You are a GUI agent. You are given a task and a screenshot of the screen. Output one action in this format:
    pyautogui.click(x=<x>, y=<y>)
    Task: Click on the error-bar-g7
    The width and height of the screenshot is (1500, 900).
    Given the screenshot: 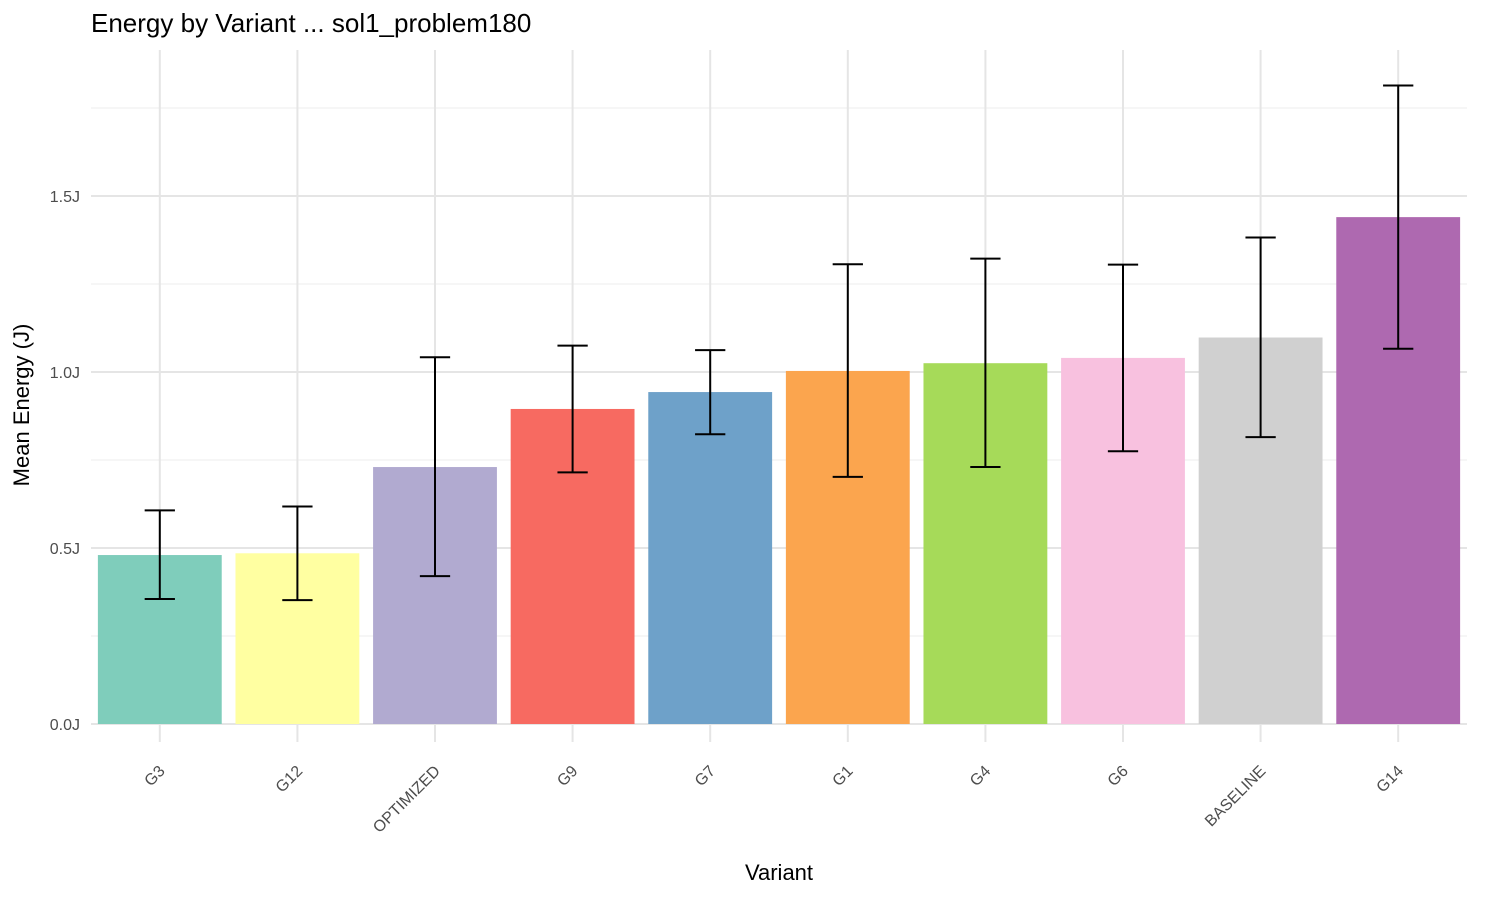 What is the action you would take?
    pyautogui.click(x=710, y=392)
    